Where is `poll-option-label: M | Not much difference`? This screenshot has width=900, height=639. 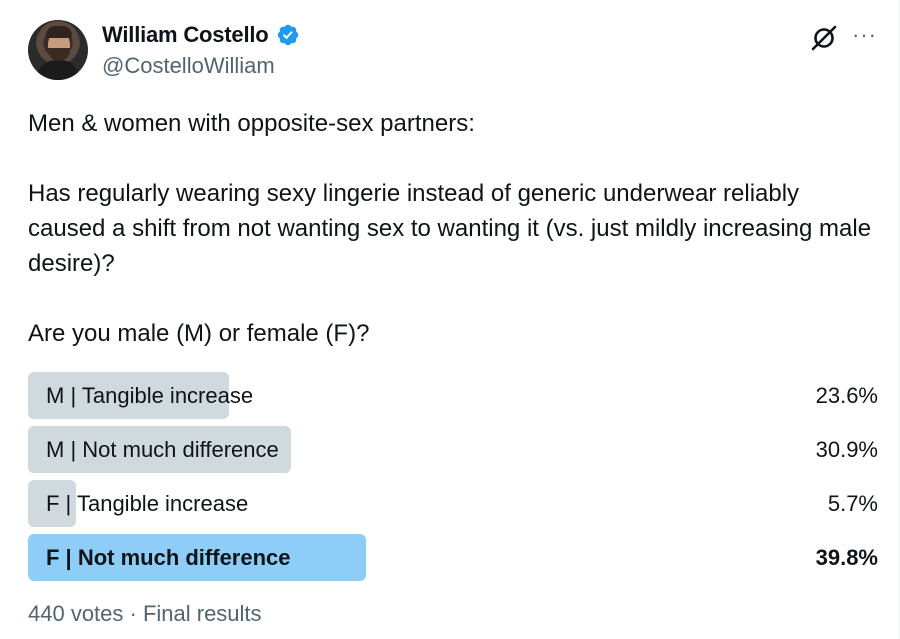 poll-option-label: M | Not much difference is located at coordinates (162, 449).